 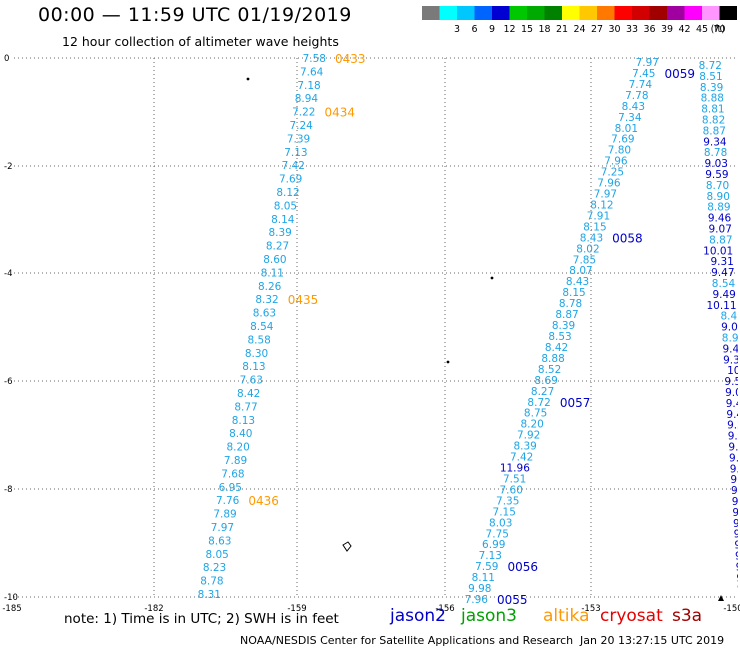 What do you see at coordinates (277, 247) in the screenshot?
I see `wave-height-value: 8.27` at bounding box center [277, 247].